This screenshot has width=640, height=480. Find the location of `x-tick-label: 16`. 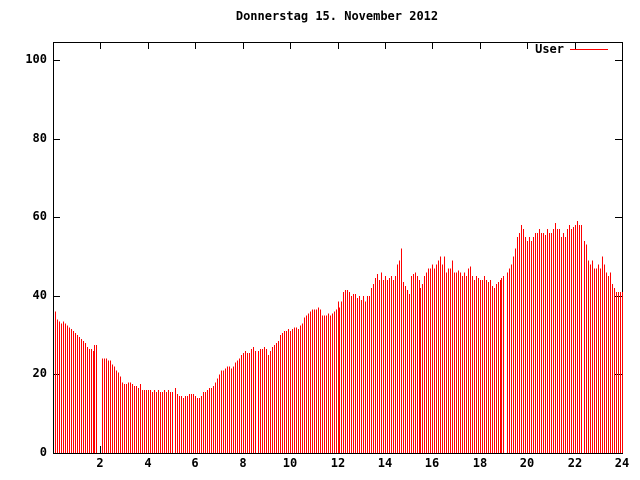

x-tick-label: 16 is located at coordinates (432, 463).